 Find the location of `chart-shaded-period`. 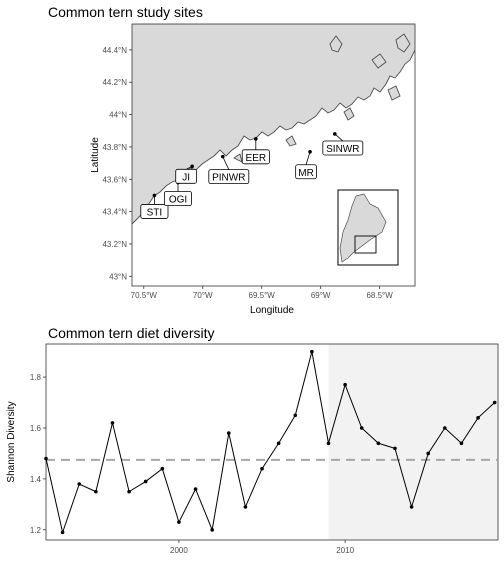

chart-shaded-period is located at coordinates (413, 442).